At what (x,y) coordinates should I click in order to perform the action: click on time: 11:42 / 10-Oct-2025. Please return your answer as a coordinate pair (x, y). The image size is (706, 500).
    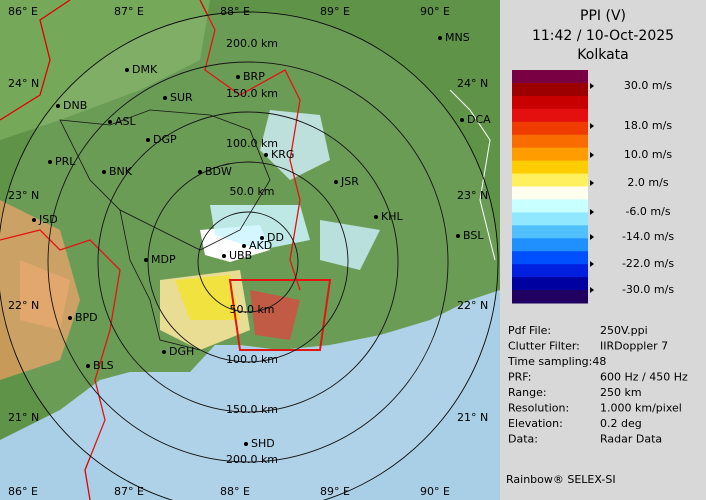
    Looking at the image, I should click on (603, 36).